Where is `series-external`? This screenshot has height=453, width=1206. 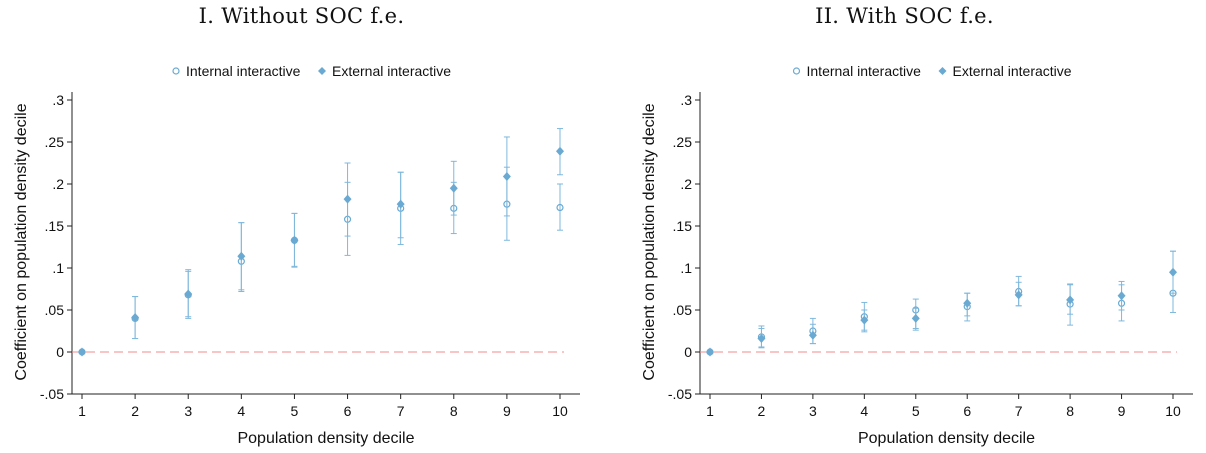 series-external is located at coordinates (941, 303).